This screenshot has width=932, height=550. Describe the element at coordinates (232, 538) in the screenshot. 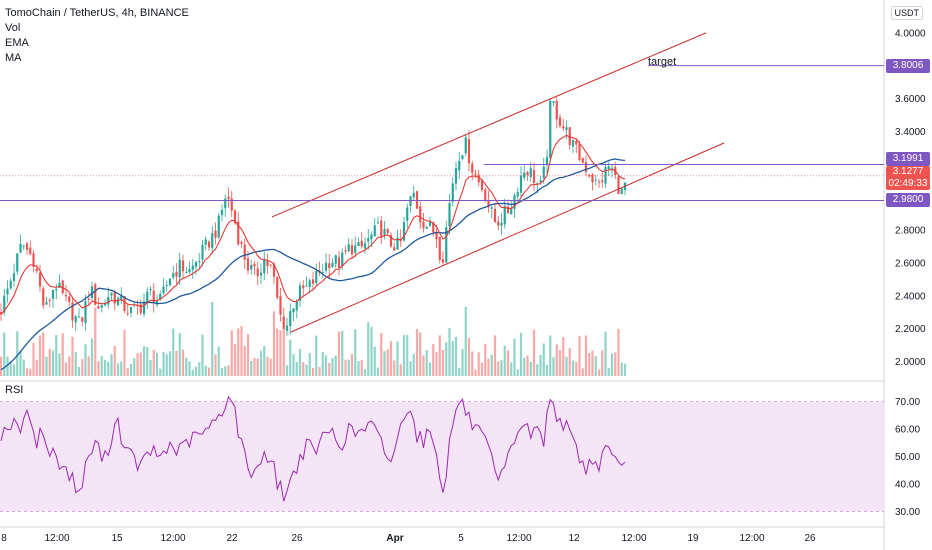

I see `time-axis-tick: 22` at that location.